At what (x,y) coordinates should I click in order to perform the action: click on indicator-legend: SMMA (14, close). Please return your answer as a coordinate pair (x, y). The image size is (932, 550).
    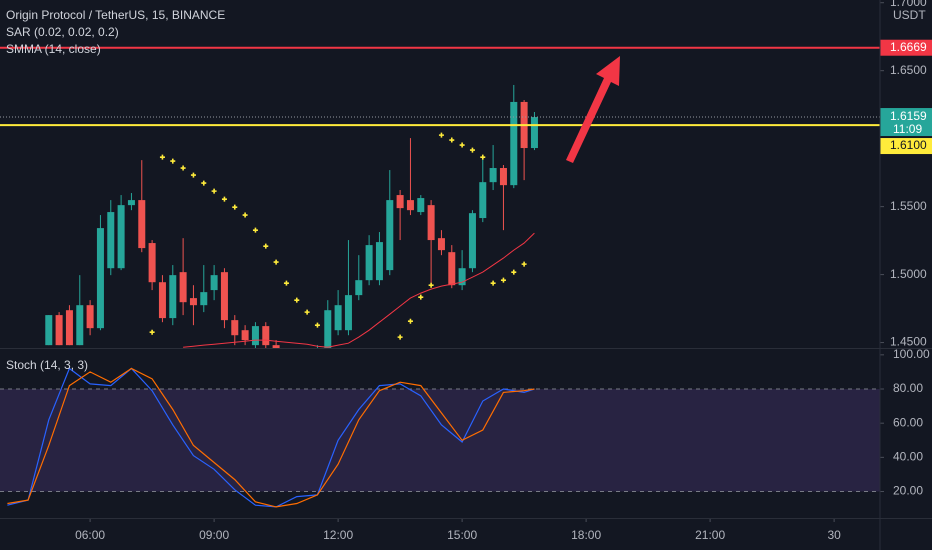
    Looking at the image, I should click on (53, 49).